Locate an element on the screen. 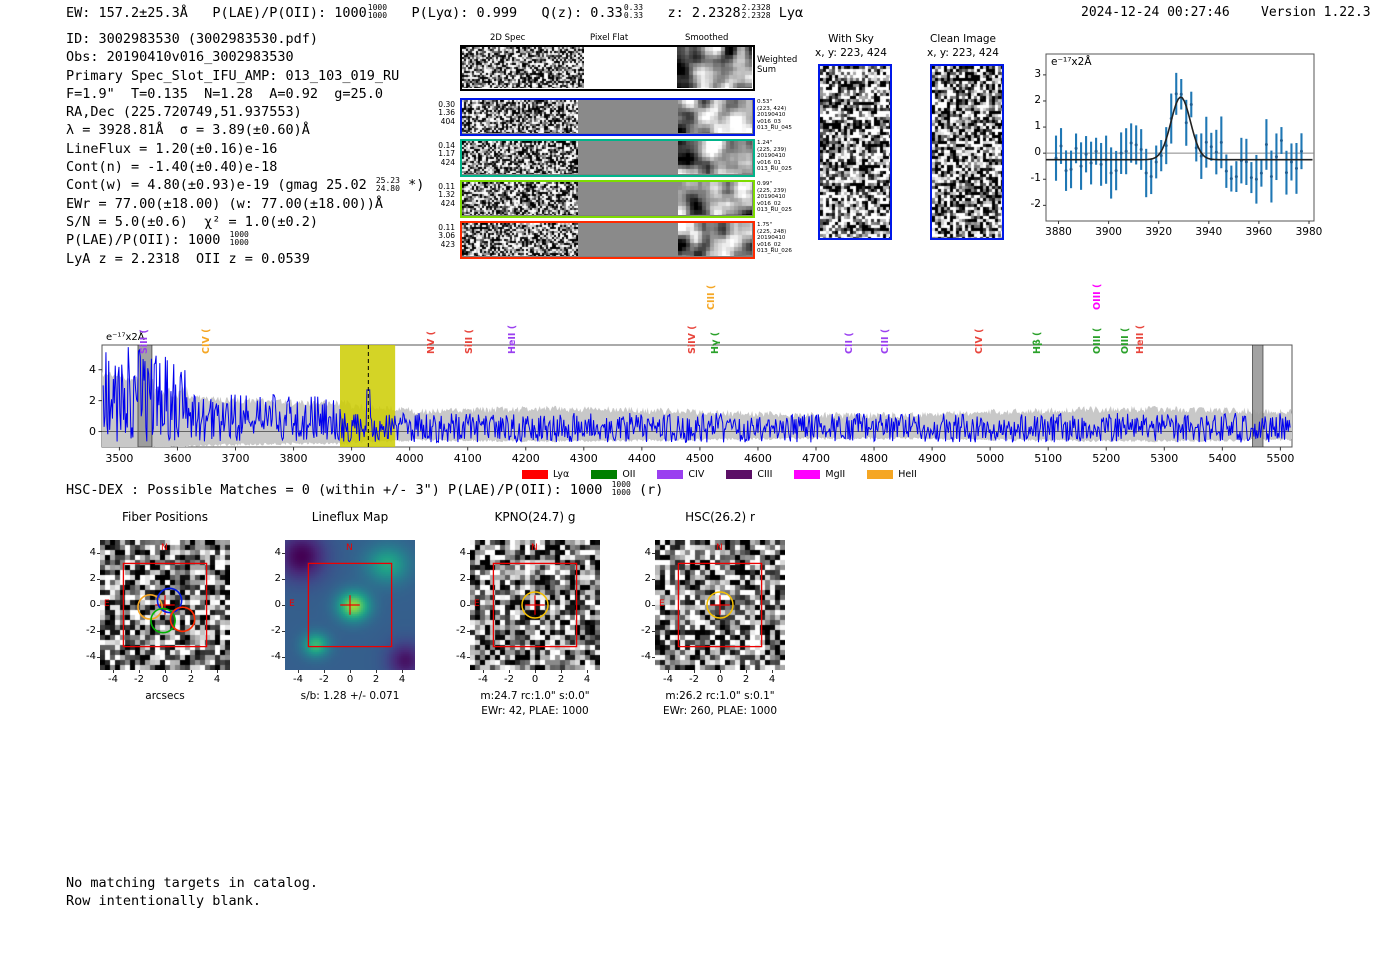 The image size is (1400, 953). fiber-metric: 424 is located at coordinates (447, 162).